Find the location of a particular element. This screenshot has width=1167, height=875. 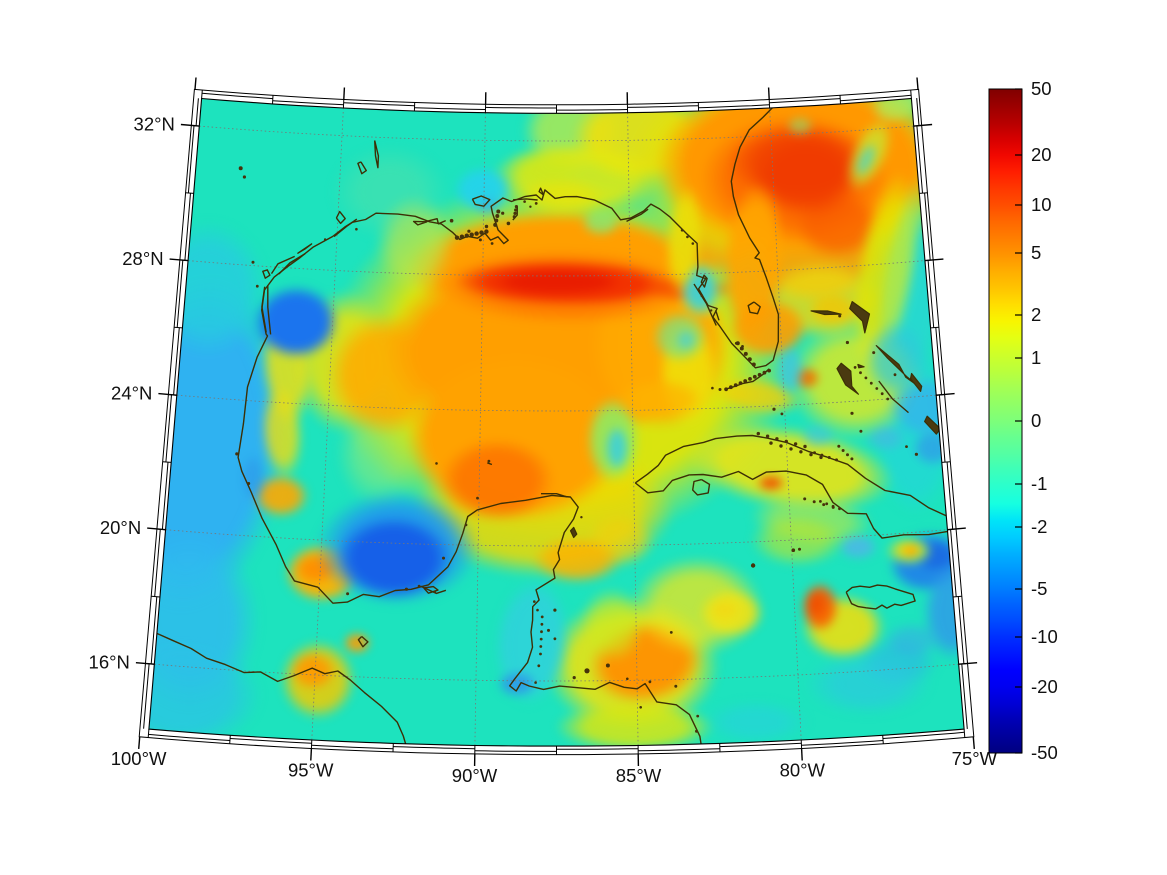

svg-text: 100°W is located at coordinates (139, 758).